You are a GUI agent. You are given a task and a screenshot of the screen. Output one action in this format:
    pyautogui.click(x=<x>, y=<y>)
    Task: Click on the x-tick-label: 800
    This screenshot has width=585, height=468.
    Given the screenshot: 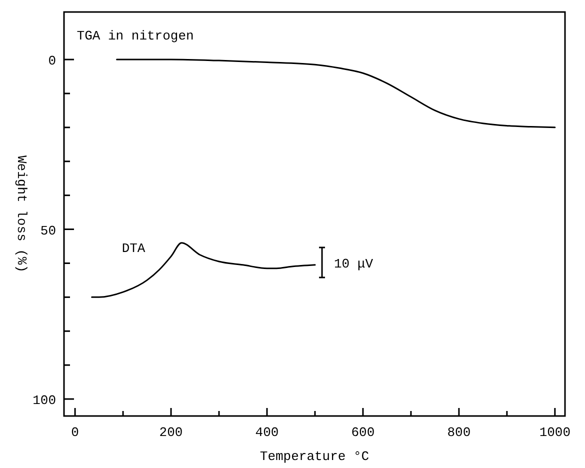 What is the action you would take?
    pyautogui.click(x=459, y=432)
    